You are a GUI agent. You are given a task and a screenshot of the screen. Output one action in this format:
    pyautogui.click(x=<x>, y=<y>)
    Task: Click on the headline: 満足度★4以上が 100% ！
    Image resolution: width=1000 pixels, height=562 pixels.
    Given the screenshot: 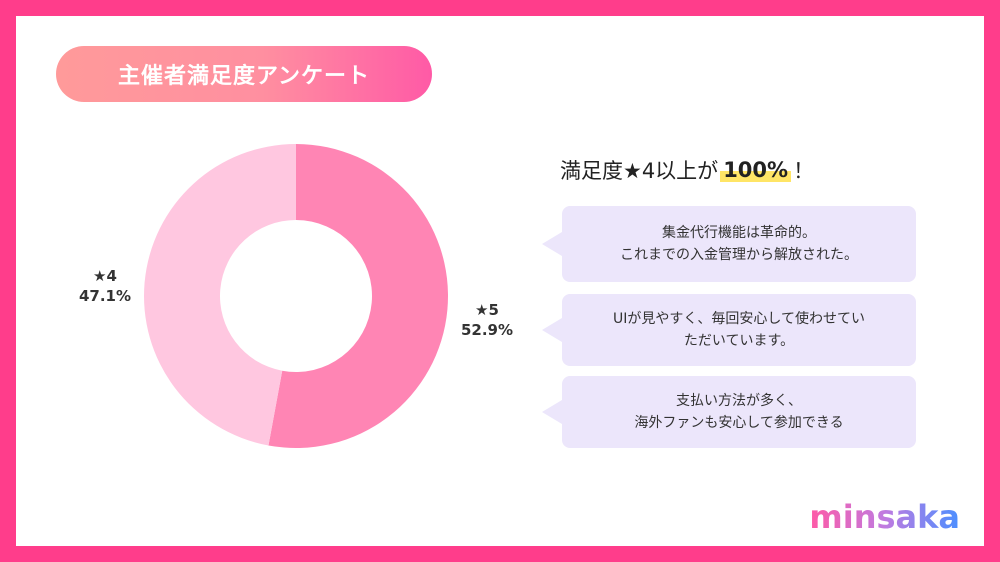 What is the action you would take?
    pyautogui.click(x=750, y=170)
    